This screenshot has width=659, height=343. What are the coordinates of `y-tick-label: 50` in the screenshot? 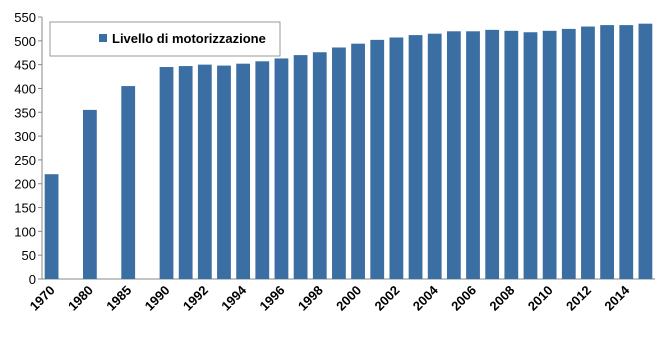 It's located at (29, 255).